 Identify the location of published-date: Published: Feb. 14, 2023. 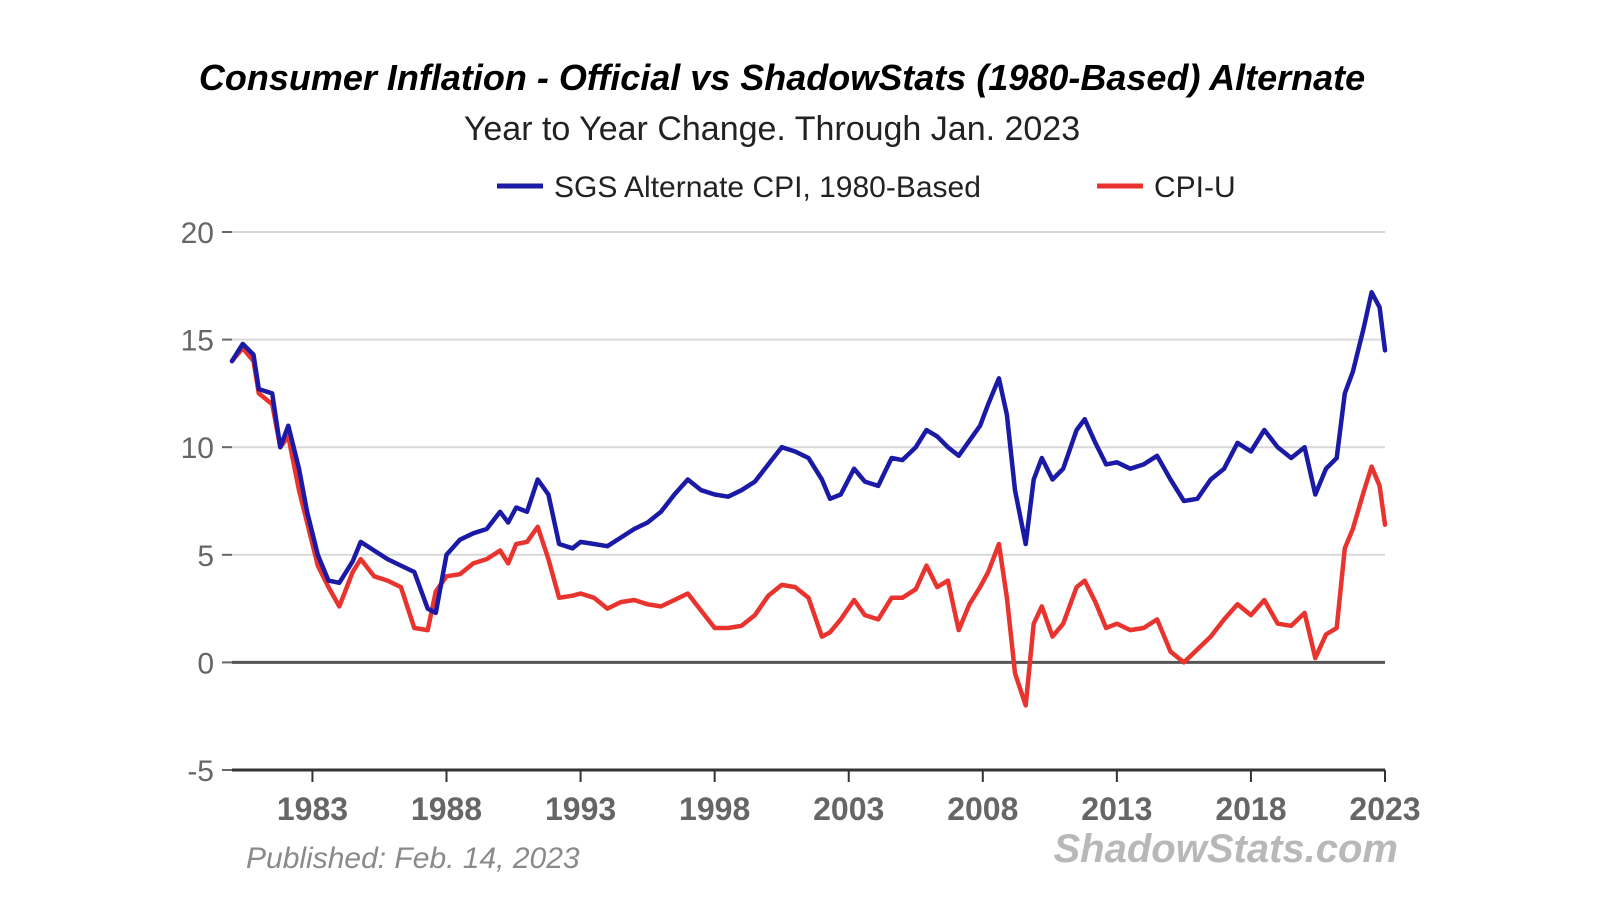
(413, 858).